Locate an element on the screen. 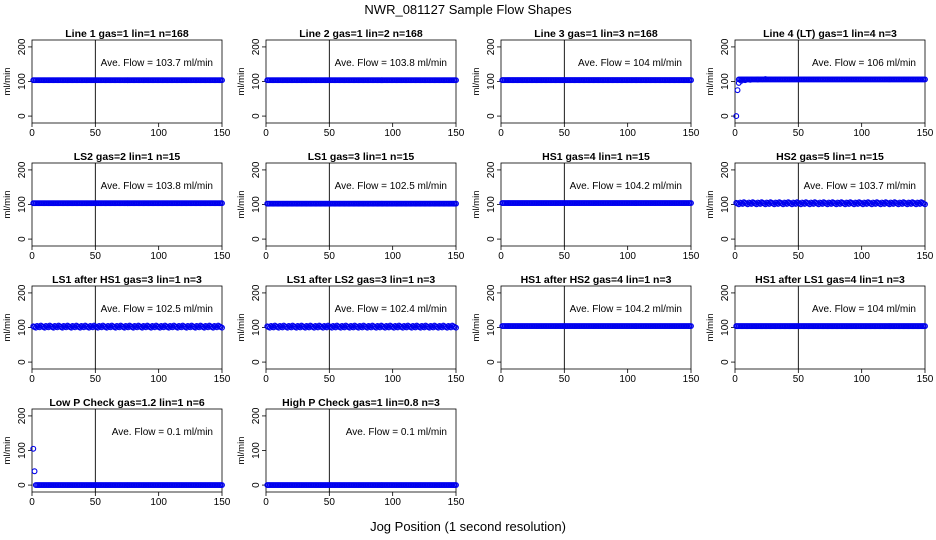 This screenshot has height=540, width=936. panel-title: Line 2 gas=1 lin=2 n=168 is located at coordinates (361, 34).